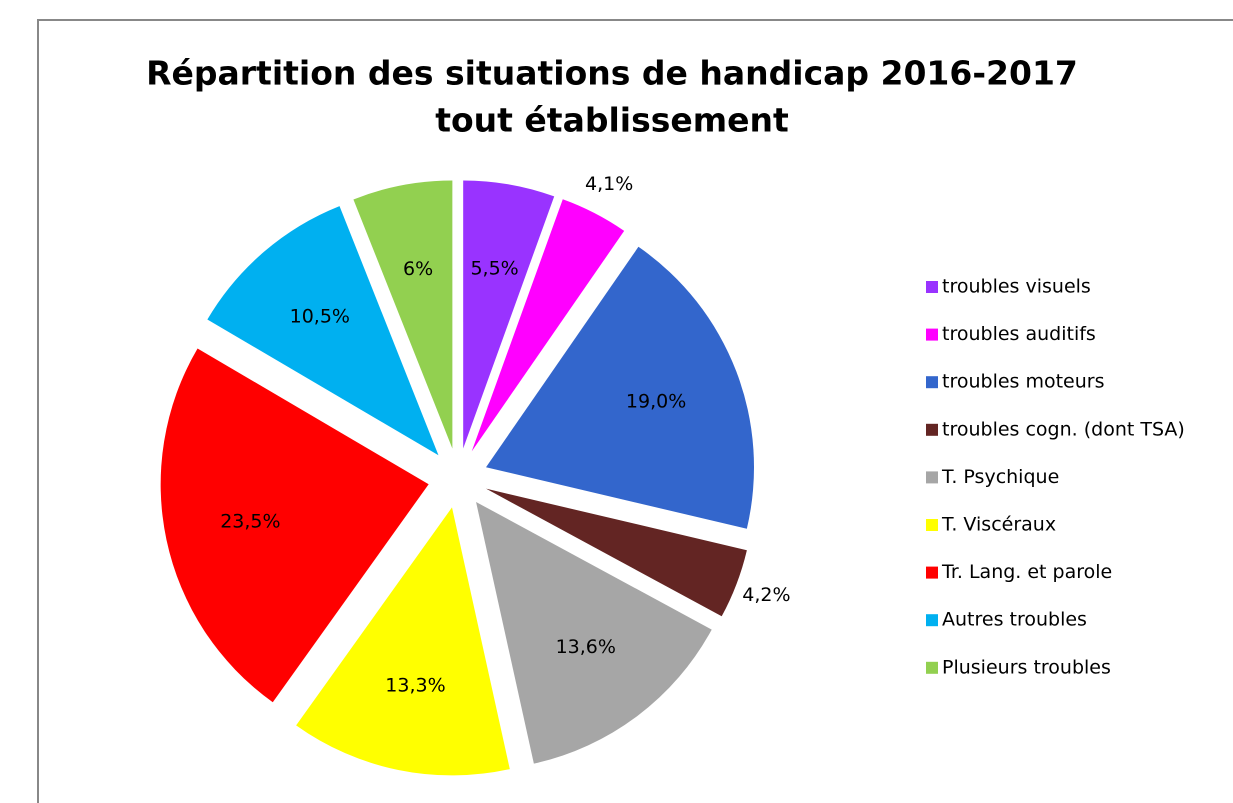 This screenshot has width=1233, height=803. Describe the element at coordinates (415, 685) in the screenshot. I see `data-label: 13,3%` at that location.